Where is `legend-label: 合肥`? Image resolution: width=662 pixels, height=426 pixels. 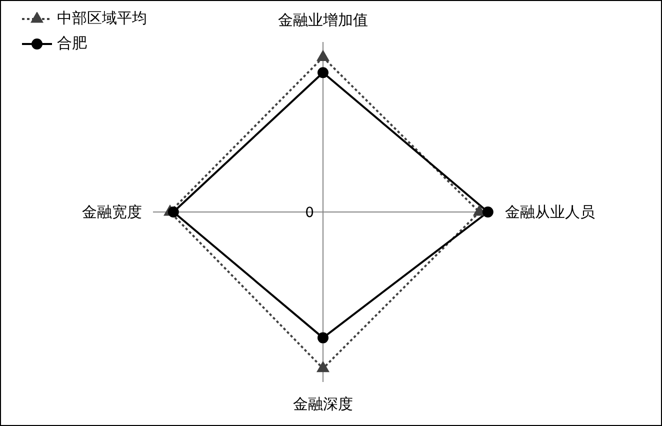
legend-label: 合肥 is located at coordinates (72, 43).